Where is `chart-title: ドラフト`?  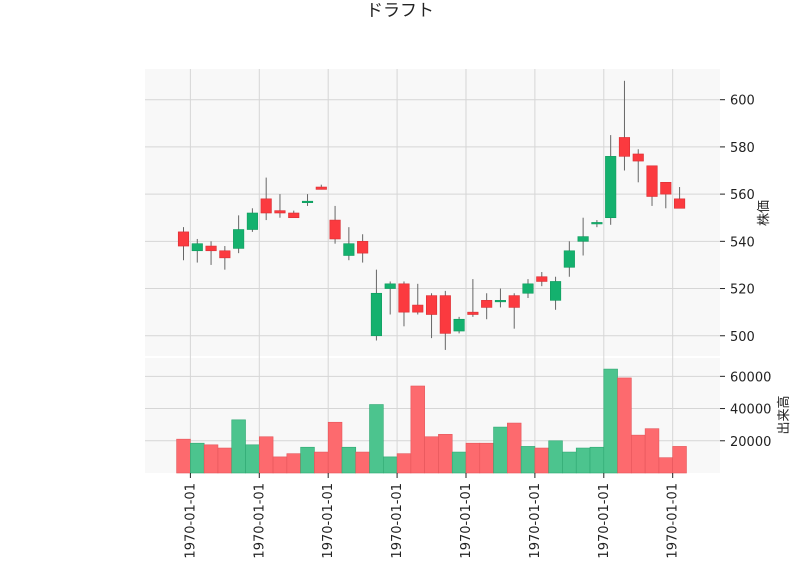
chart-title: ドラフト is located at coordinates (400, 11).